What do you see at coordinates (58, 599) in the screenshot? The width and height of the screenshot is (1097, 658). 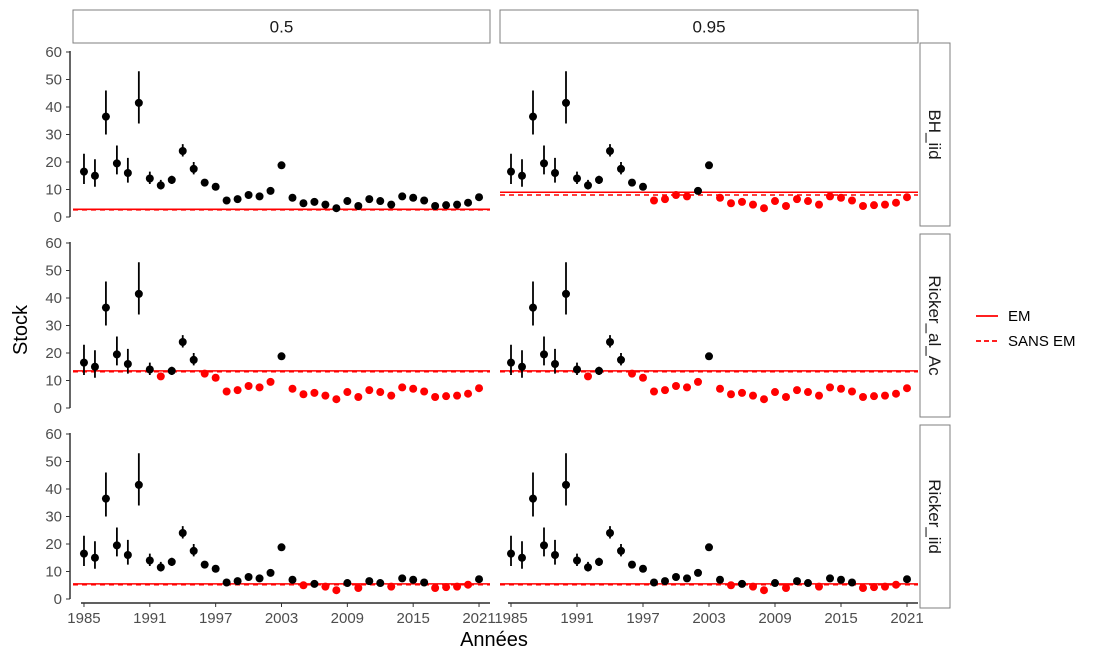 I see `y-tick-label: 0` at bounding box center [58, 599].